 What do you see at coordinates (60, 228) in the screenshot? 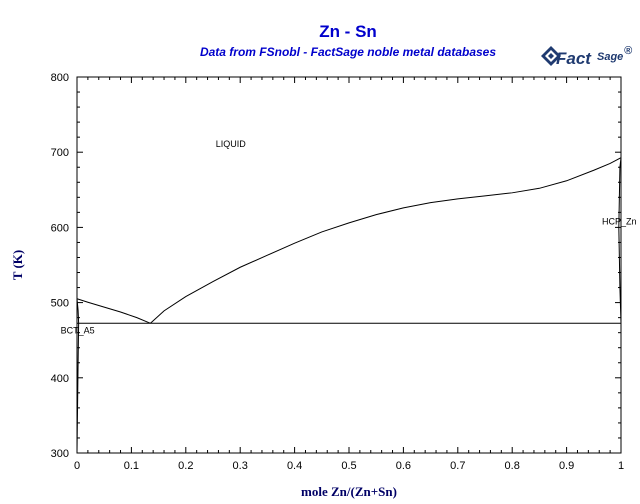
I see `y-tick-label: 600` at bounding box center [60, 228].